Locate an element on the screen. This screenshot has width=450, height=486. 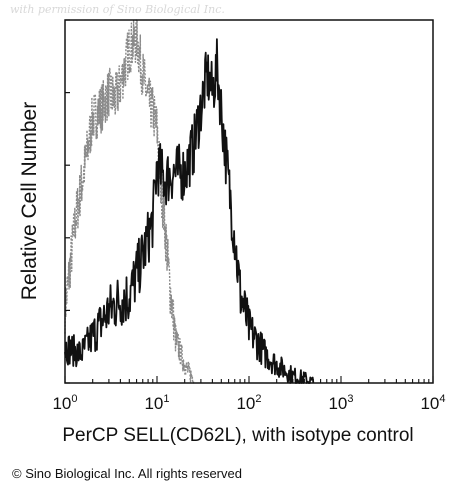
x-tick-exponent: 0 is located at coordinates (74, 399).